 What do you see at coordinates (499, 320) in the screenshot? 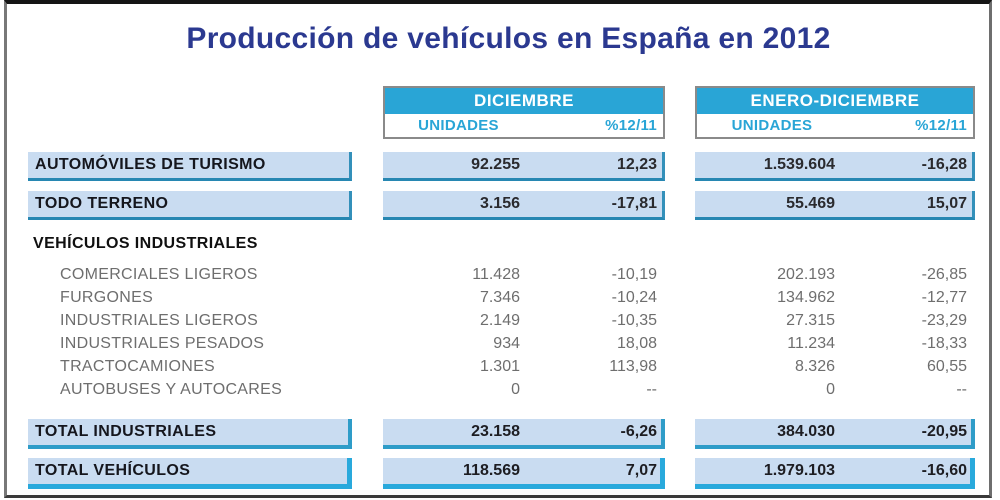
I see `cell-unidades: 2.149` at bounding box center [499, 320].